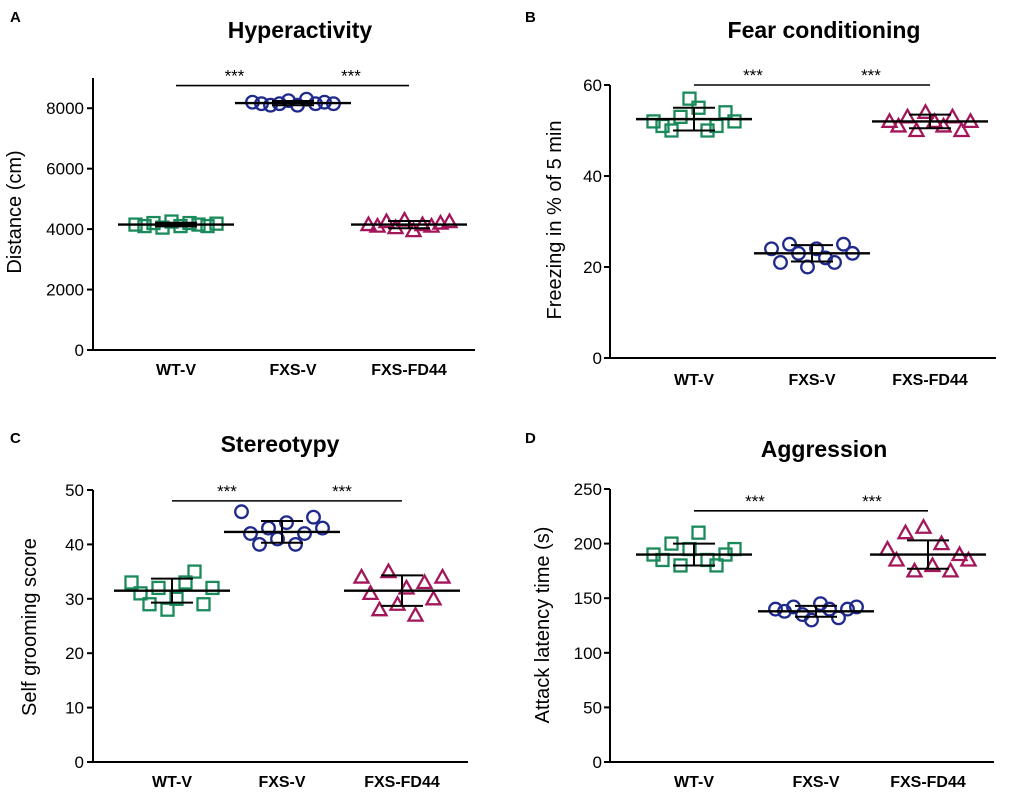 The image size is (1021, 794). I want to click on y-tick-label: 150, so click(588, 598).